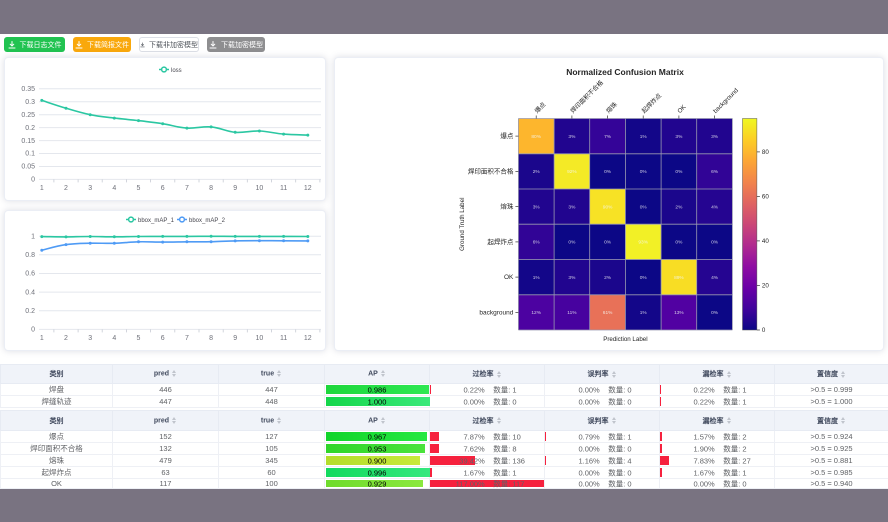  Describe the element at coordinates (462, 224) in the screenshot. I see `svg-text: Ground Truth Label` at that location.